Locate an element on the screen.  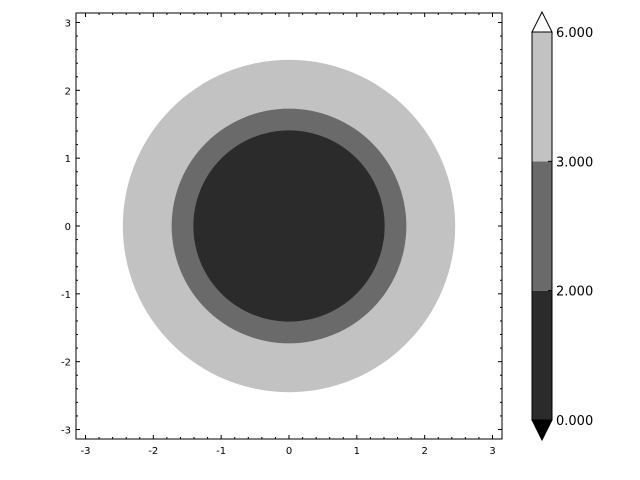
colorbar-label: 0.000 is located at coordinates (574, 421).